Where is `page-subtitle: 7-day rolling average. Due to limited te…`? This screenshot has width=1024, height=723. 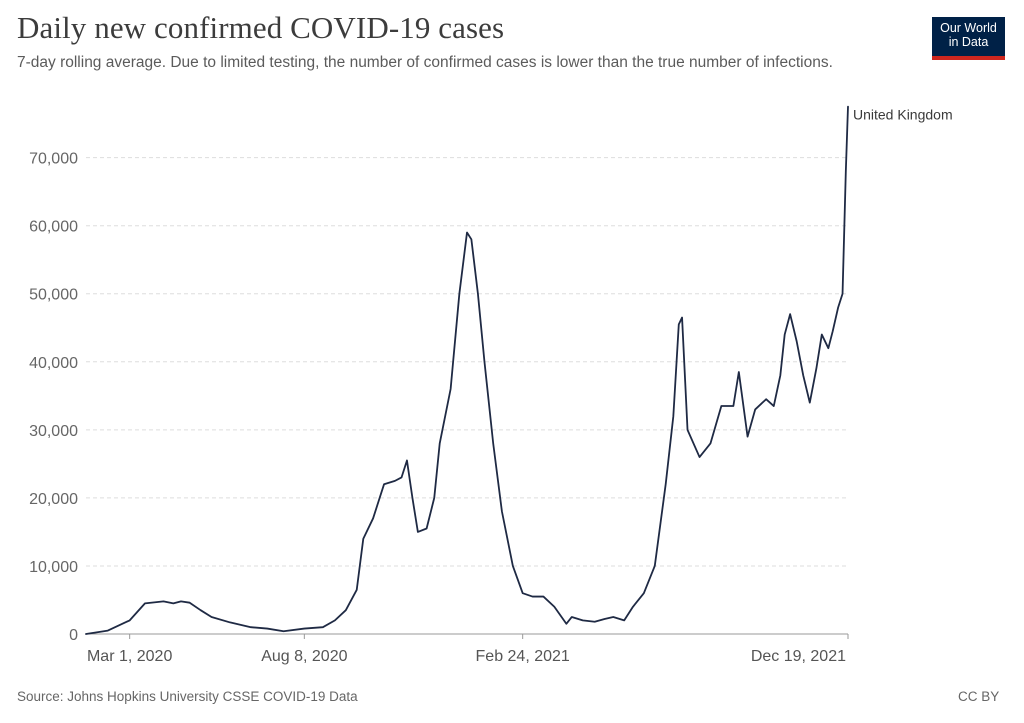
page-subtitle: 7-day rolling average. Due to limited te… is located at coordinates (425, 62).